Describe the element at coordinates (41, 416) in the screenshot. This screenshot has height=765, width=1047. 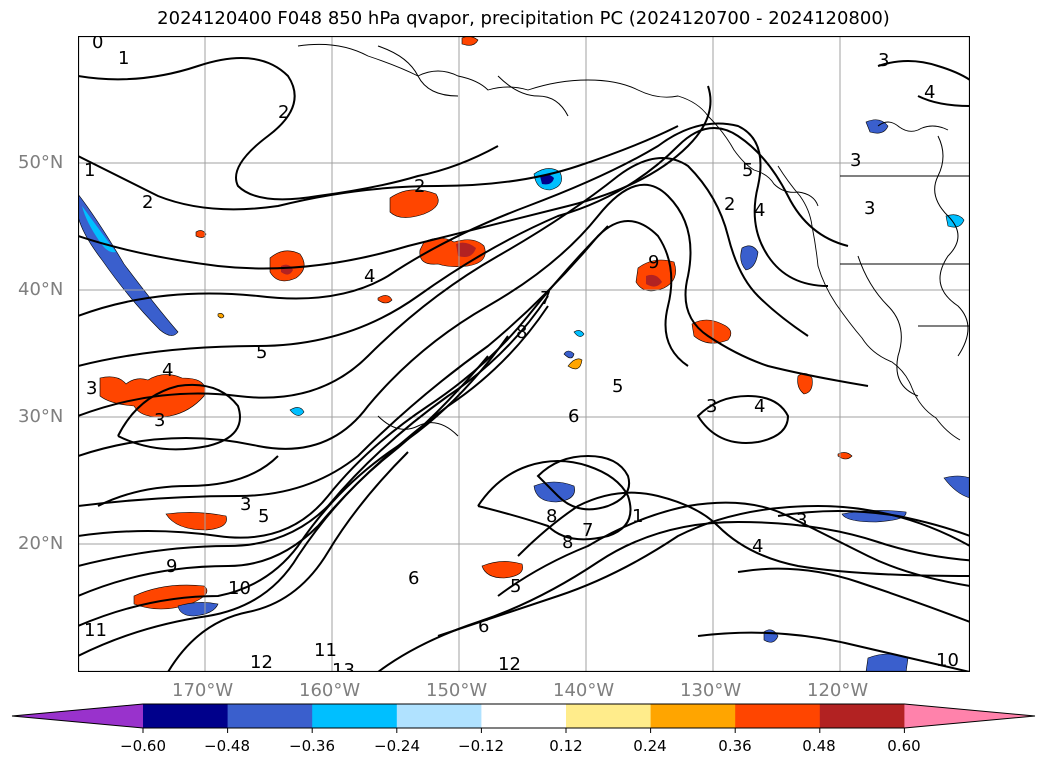
I see `lat-label: 30°N` at that location.